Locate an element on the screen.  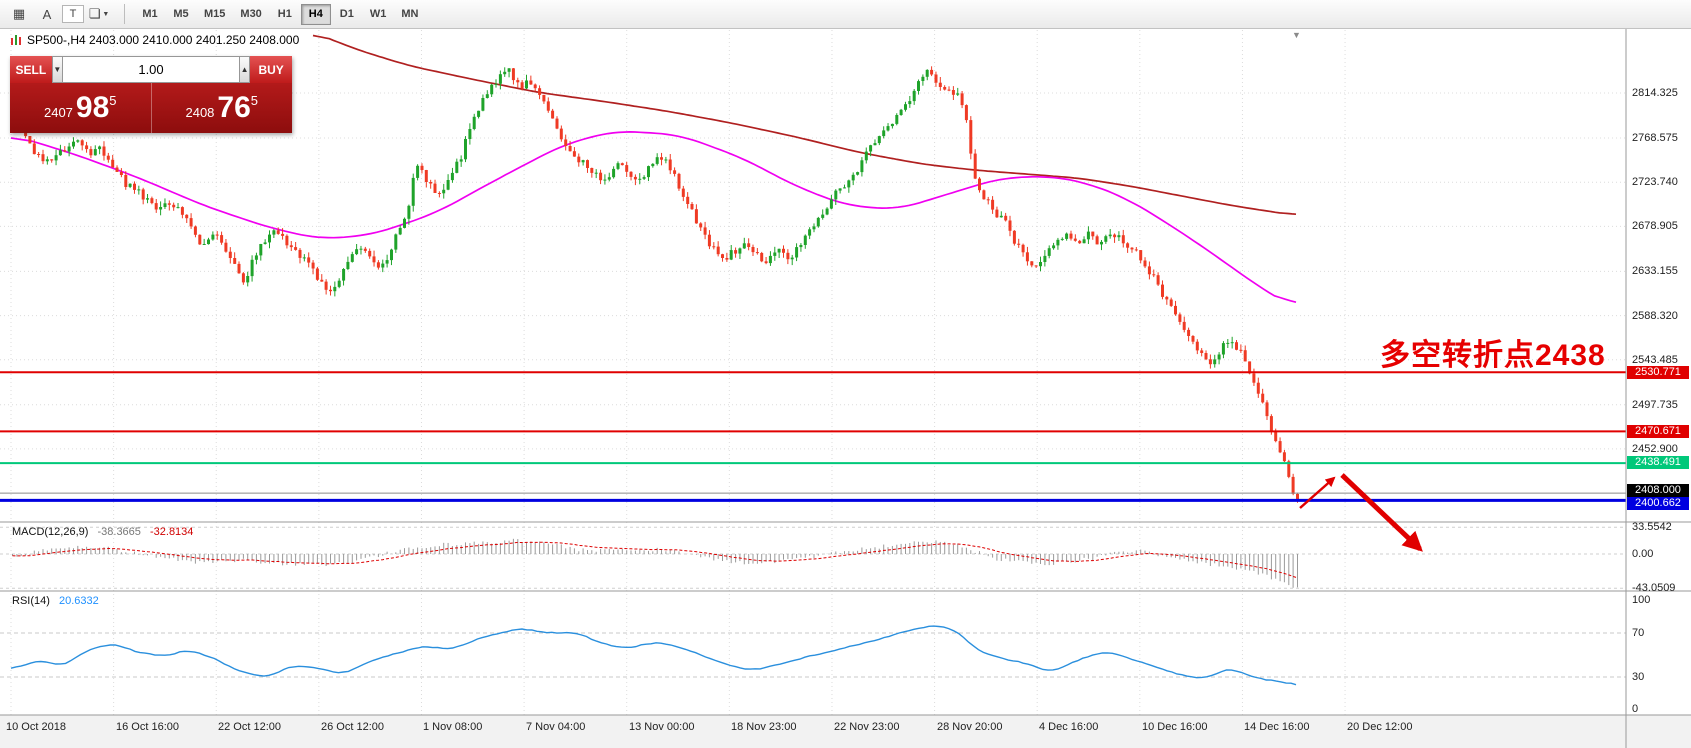
timeframe-button-h4: H4 is located at coordinates (315, 14).